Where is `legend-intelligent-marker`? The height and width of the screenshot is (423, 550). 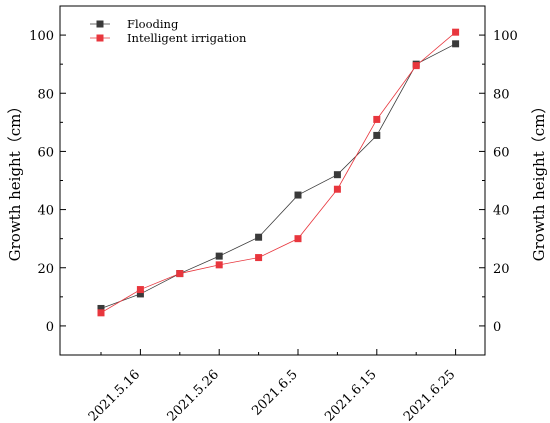
legend-intelligent-marker is located at coordinates (100, 38).